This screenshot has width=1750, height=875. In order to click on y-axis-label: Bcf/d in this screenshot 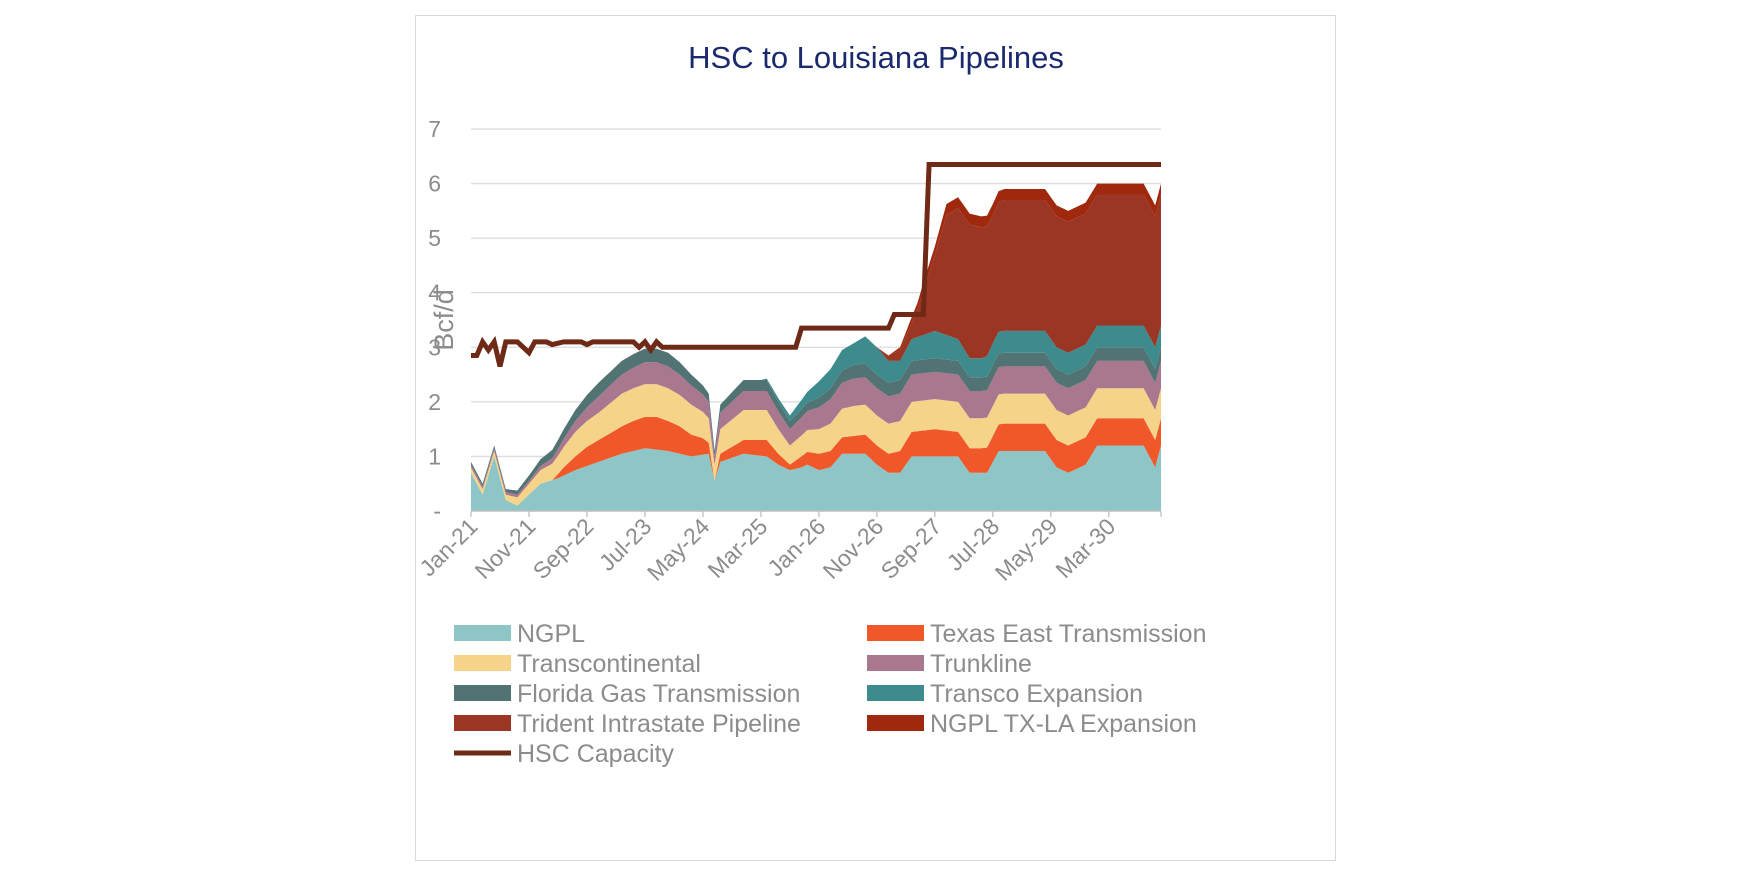, I will do `click(444, 320)`.